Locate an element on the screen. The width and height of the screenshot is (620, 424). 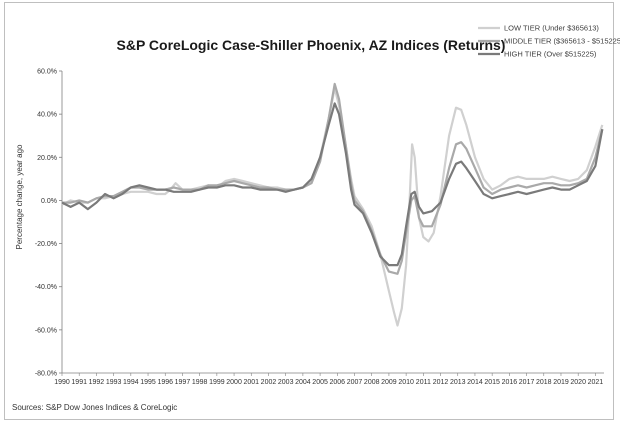
x-tick-label: 2016 is located at coordinates (510, 382).